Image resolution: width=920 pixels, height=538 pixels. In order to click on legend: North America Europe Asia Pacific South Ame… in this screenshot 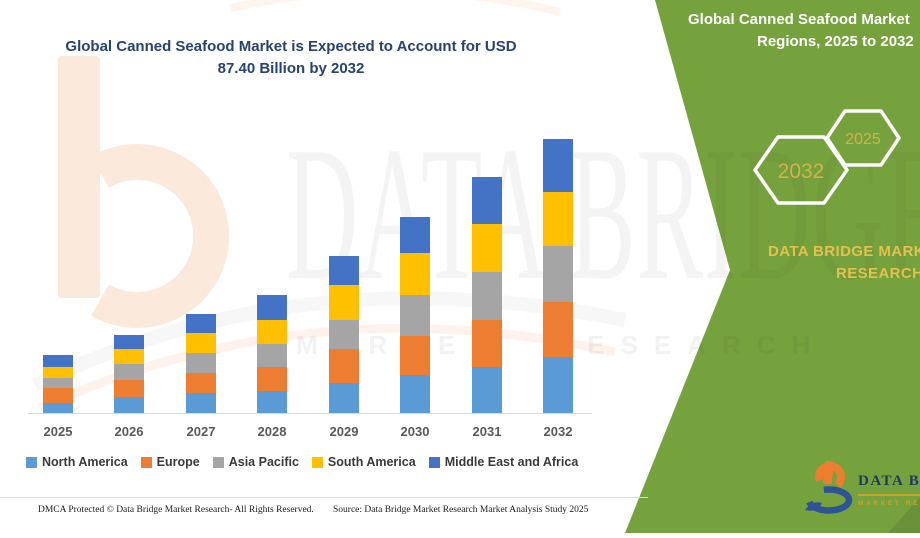, I will do `click(302, 462)`.